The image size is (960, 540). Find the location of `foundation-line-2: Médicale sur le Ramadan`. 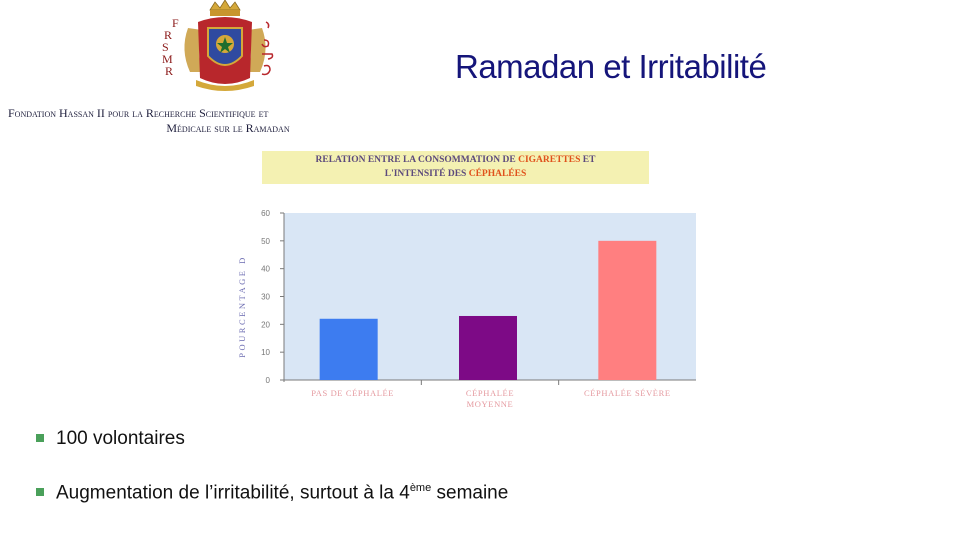

foundation-line-2: Médicale sur le Ramadan is located at coordinates (228, 128).